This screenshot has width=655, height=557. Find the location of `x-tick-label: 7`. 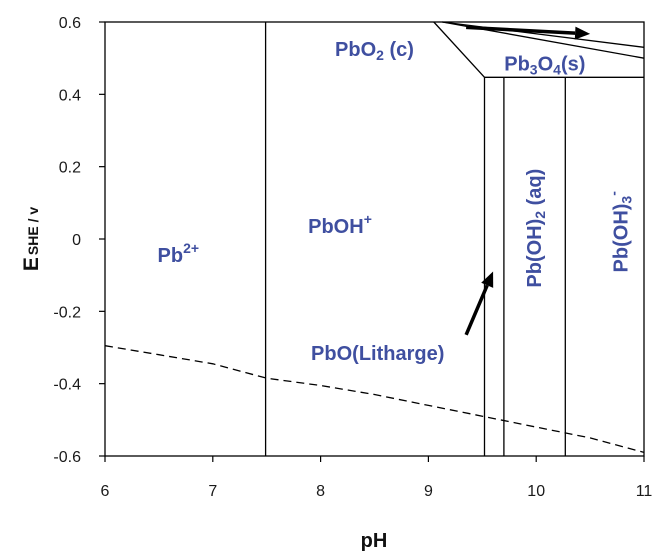

x-tick-label: 7 is located at coordinates (212, 491).